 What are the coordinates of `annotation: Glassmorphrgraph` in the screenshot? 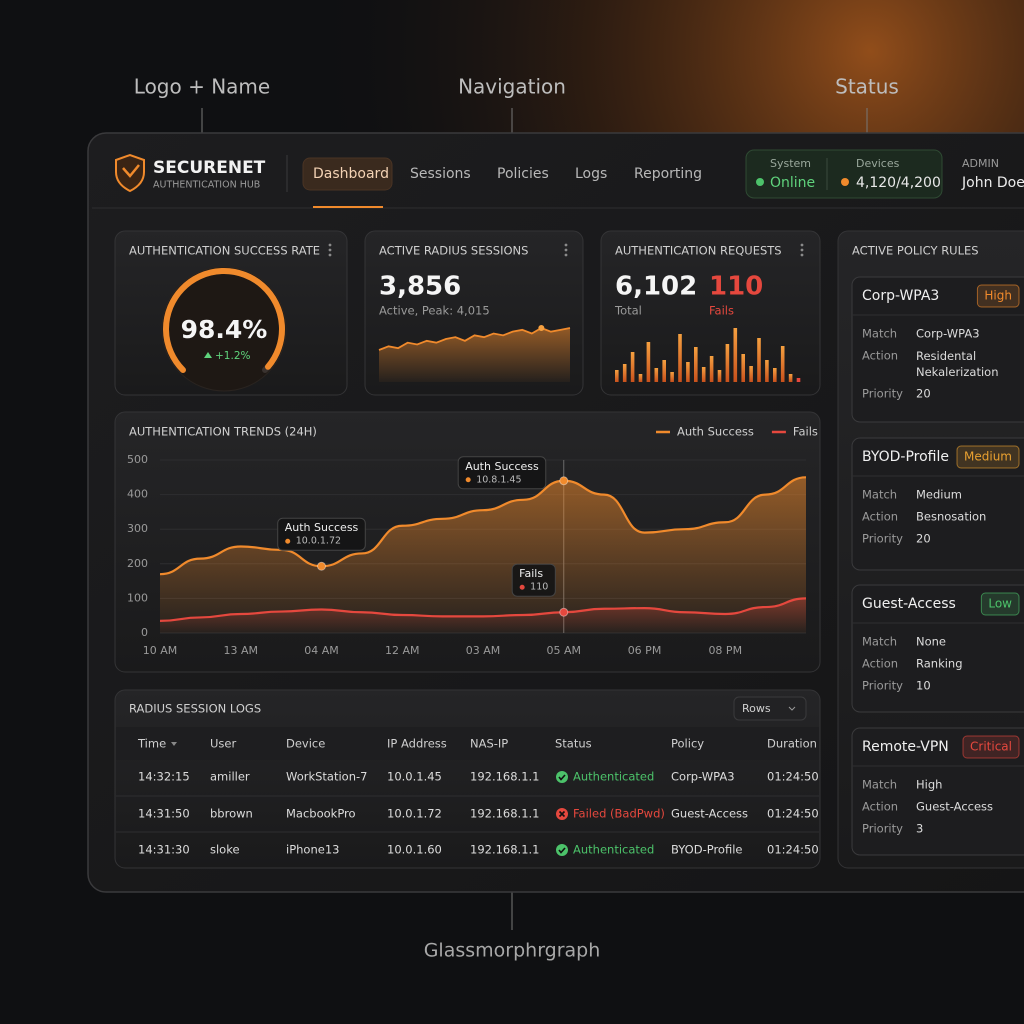 It's located at (512, 951).